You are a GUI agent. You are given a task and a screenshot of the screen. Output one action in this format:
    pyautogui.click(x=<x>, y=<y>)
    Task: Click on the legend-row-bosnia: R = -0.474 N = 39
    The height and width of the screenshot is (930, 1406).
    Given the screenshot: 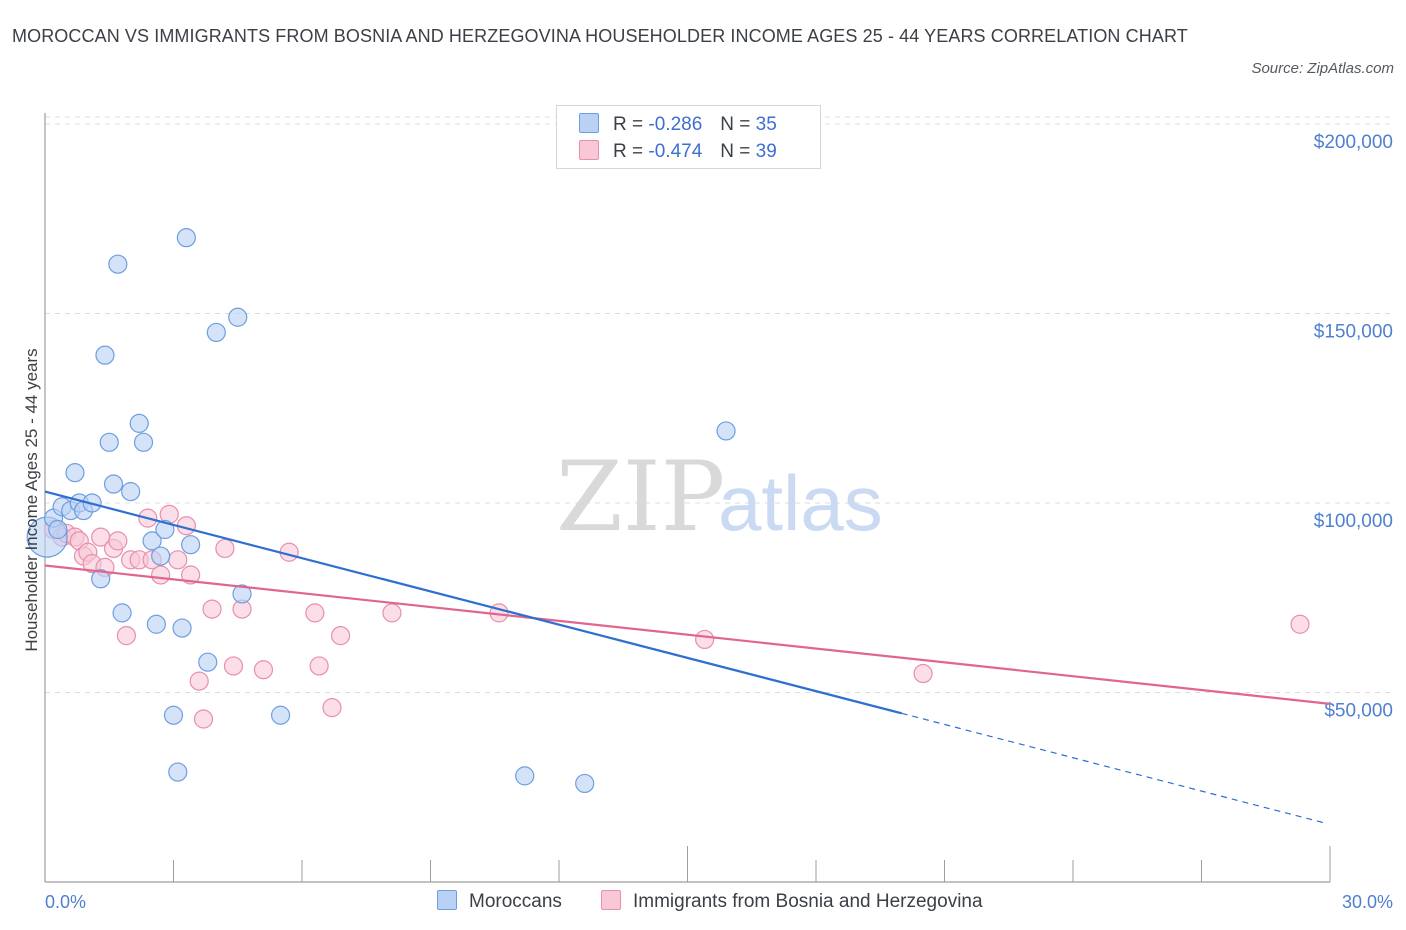 What is the action you would take?
    pyautogui.click(x=678, y=152)
    